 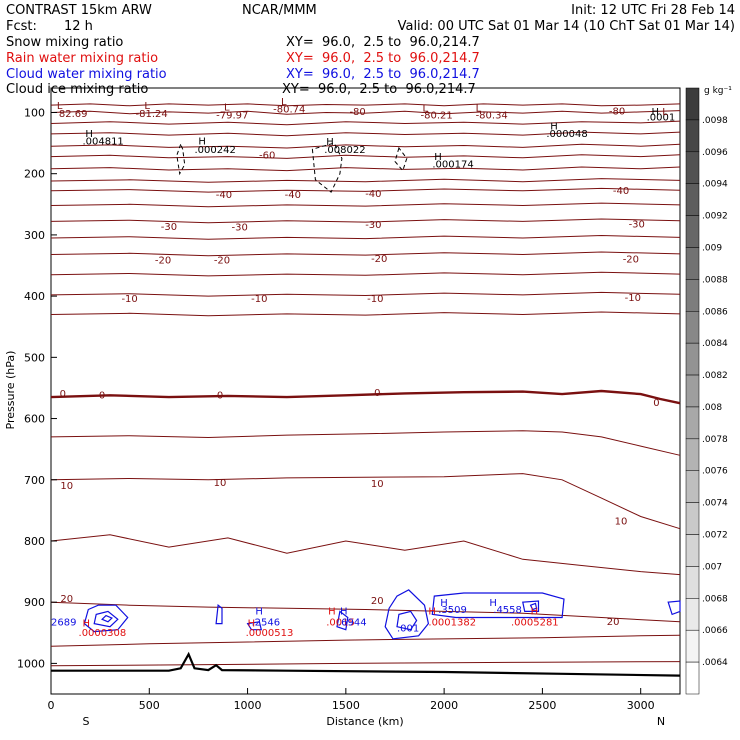 I want to click on colorbar-label: .0074, so click(x=715, y=504).